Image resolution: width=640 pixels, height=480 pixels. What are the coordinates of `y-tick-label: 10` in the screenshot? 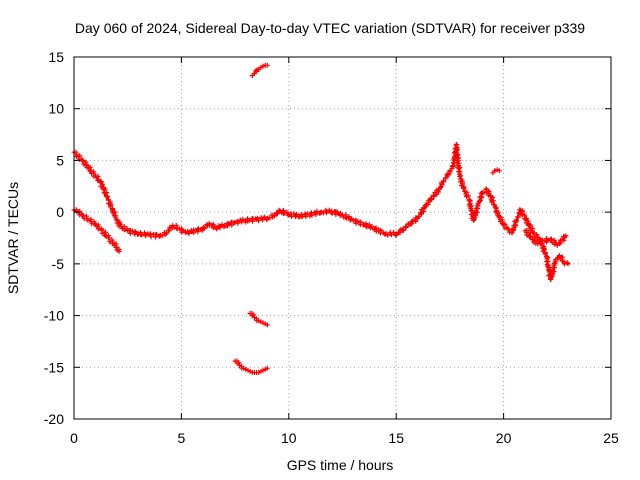 It's located at (56, 109).